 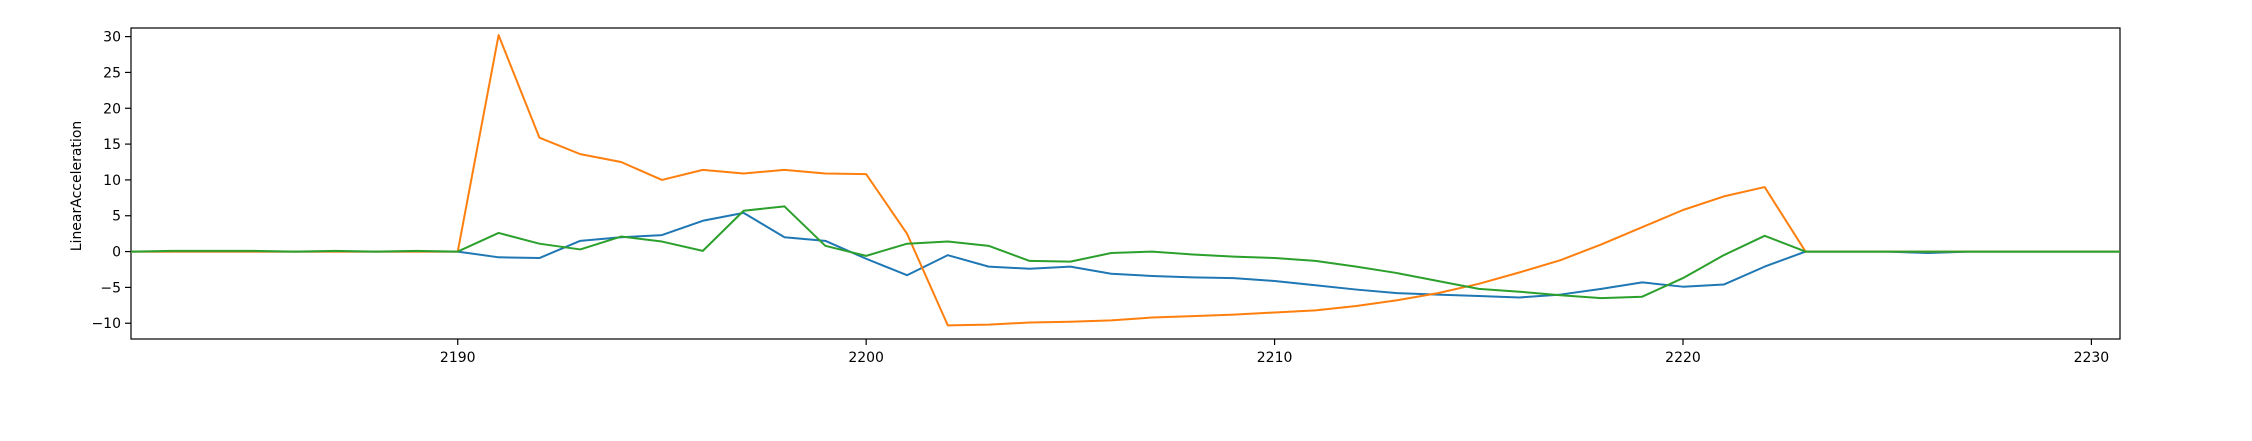 What do you see at coordinates (110, 288) in the screenshot?
I see `y-tick-label: −5` at bounding box center [110, 288].